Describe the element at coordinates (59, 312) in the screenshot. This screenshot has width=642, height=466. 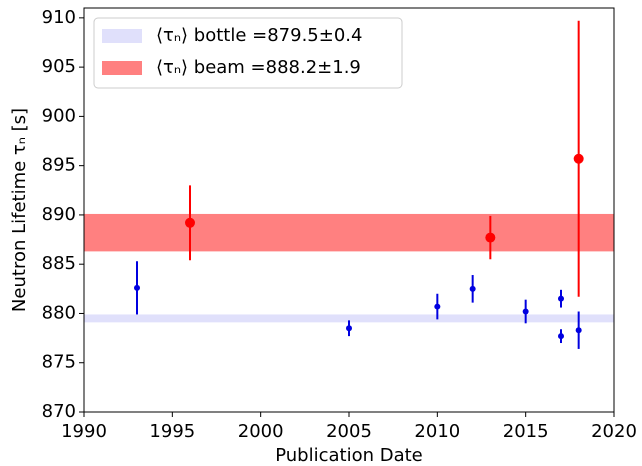
I see `y-tick-label: 880` at that location.